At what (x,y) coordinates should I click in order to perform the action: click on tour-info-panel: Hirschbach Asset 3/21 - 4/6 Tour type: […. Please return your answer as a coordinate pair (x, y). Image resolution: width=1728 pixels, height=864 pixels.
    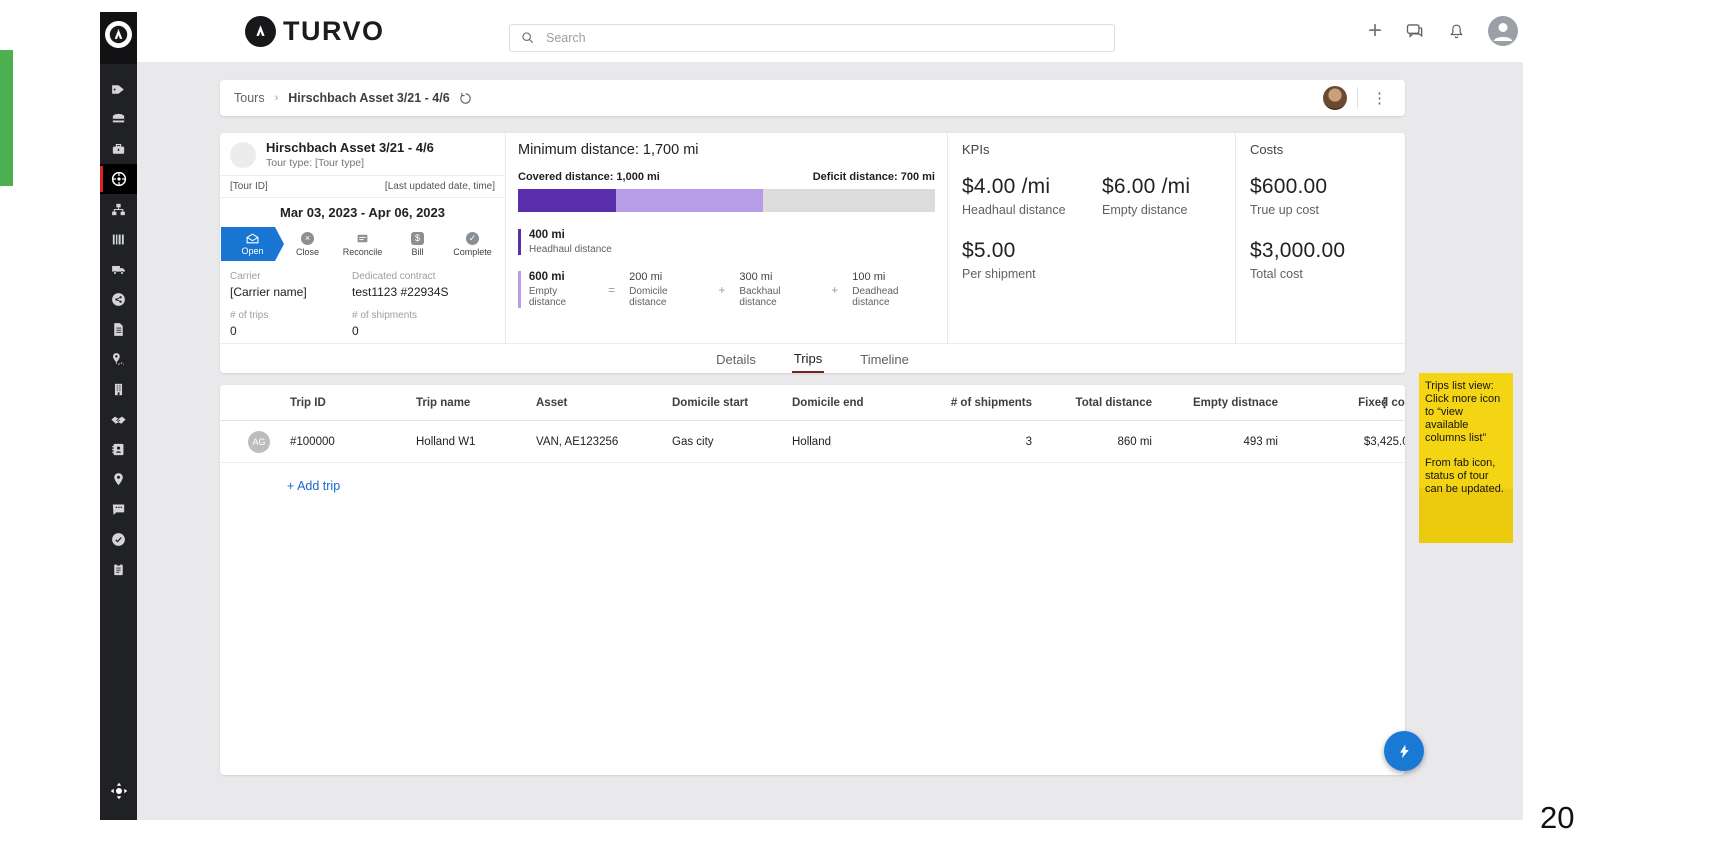
    Looking at the image, I should click on (362, 238).